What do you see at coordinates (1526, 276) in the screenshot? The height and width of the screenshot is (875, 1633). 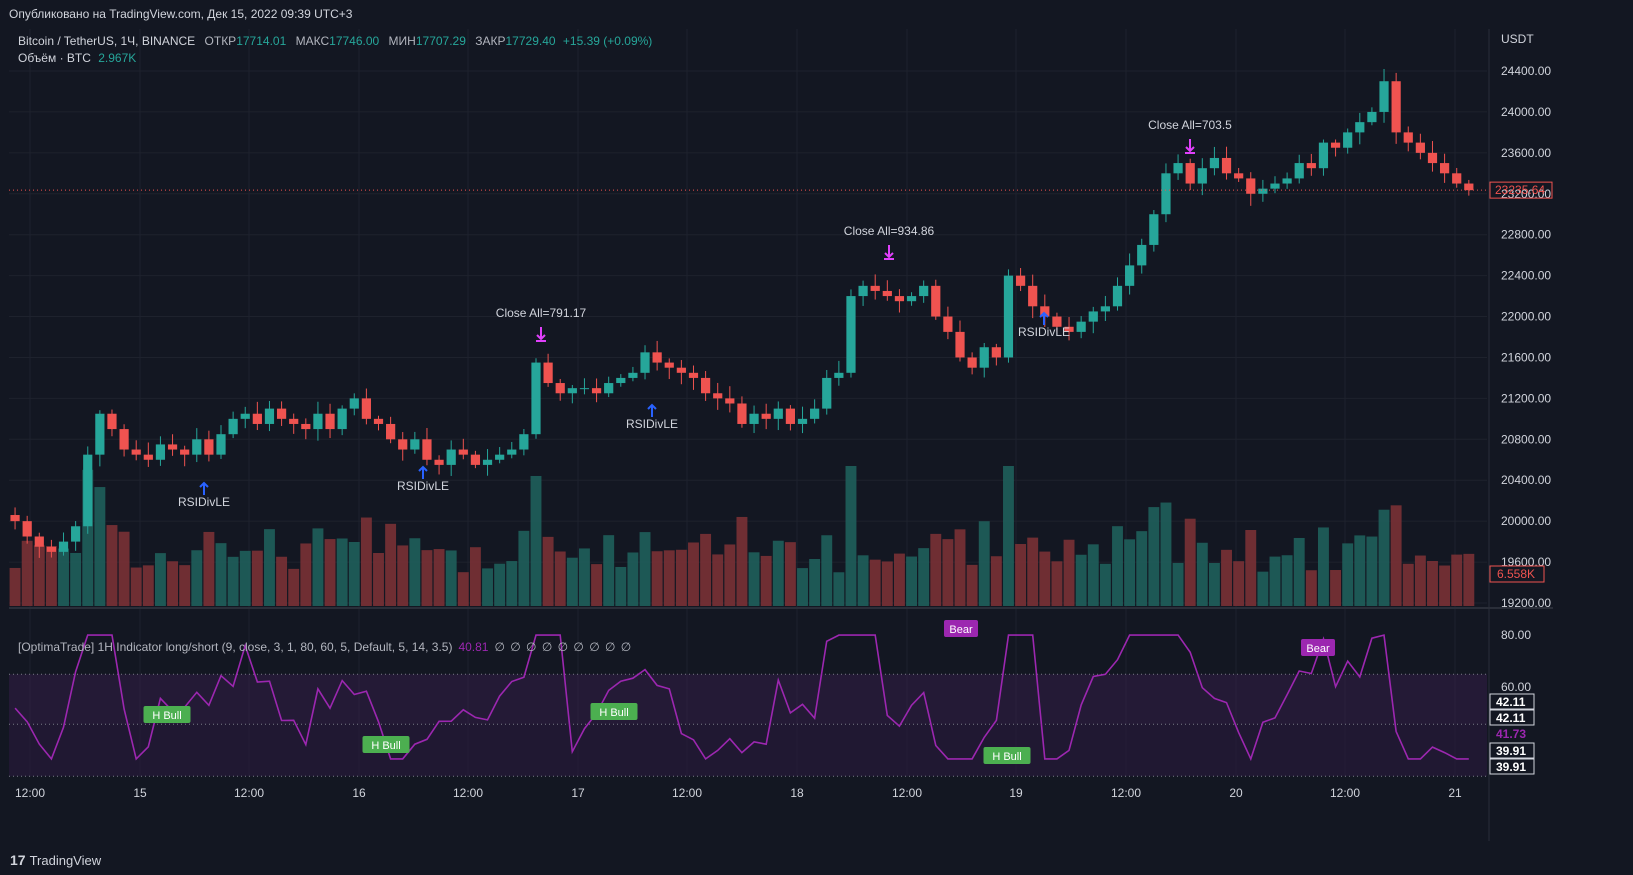 I see `price-tick-label: 22400.00` at bounding box center [1526, 276].